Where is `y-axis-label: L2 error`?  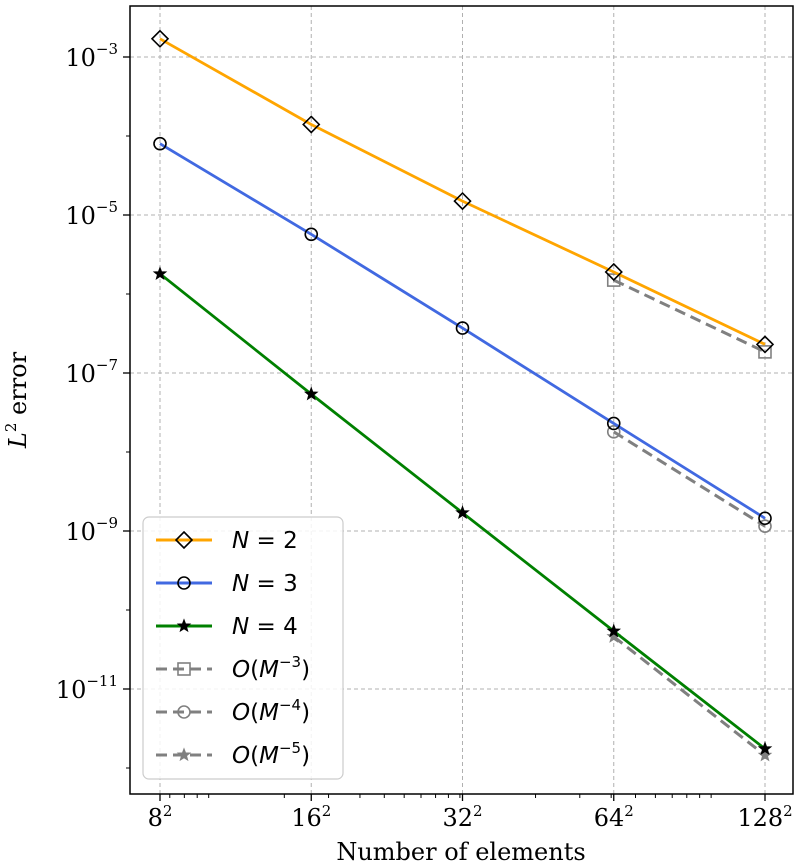 y-axis-label: L2 error is located at coordinates (17, 400).